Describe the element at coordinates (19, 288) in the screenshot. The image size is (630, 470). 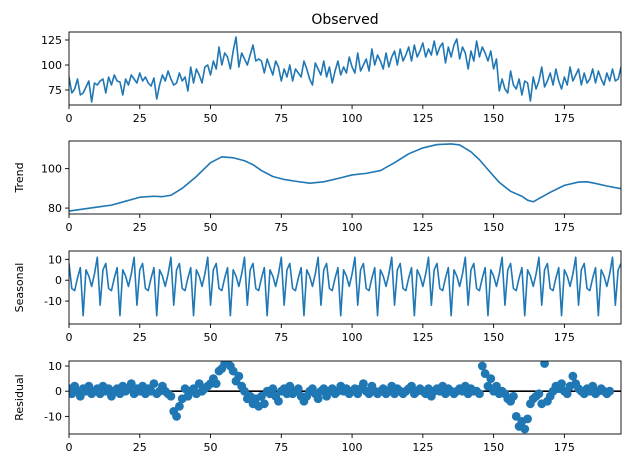
I see `y-axis-label: Seasonal` at that location.